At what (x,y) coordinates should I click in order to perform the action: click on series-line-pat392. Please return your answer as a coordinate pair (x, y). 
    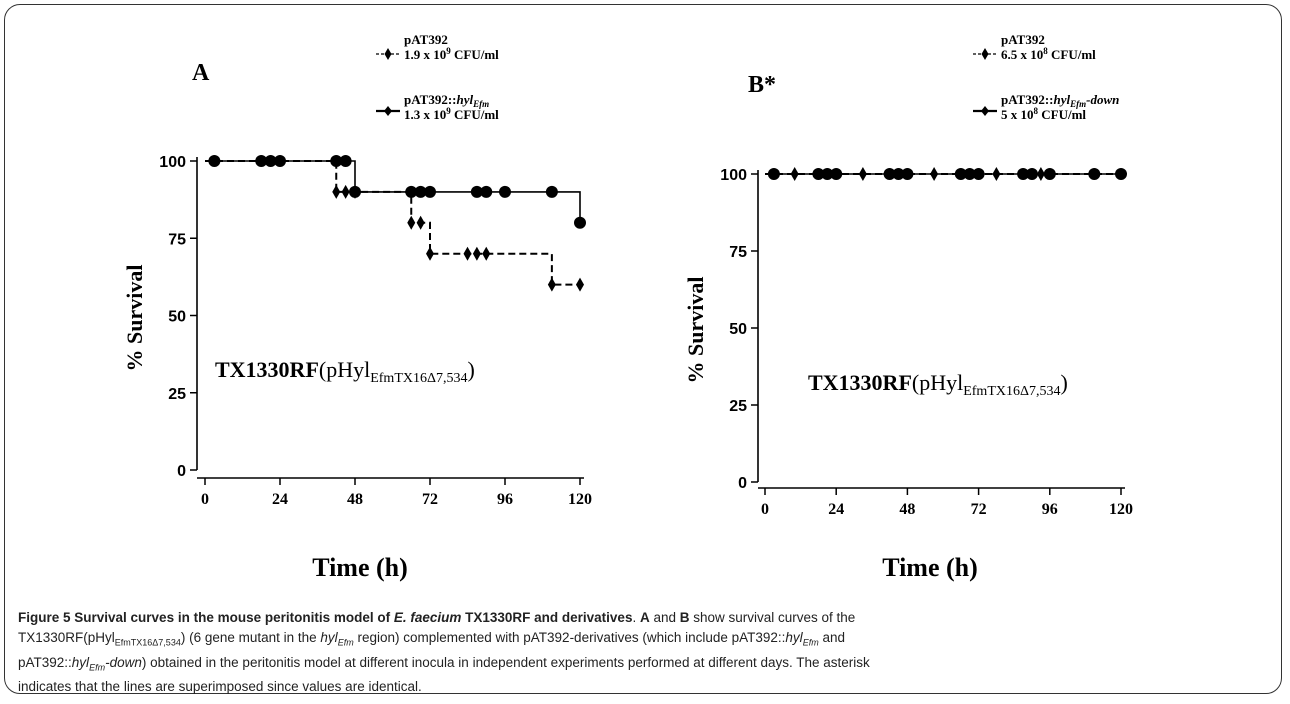
    Looking at the image, I should click on (392, 223).